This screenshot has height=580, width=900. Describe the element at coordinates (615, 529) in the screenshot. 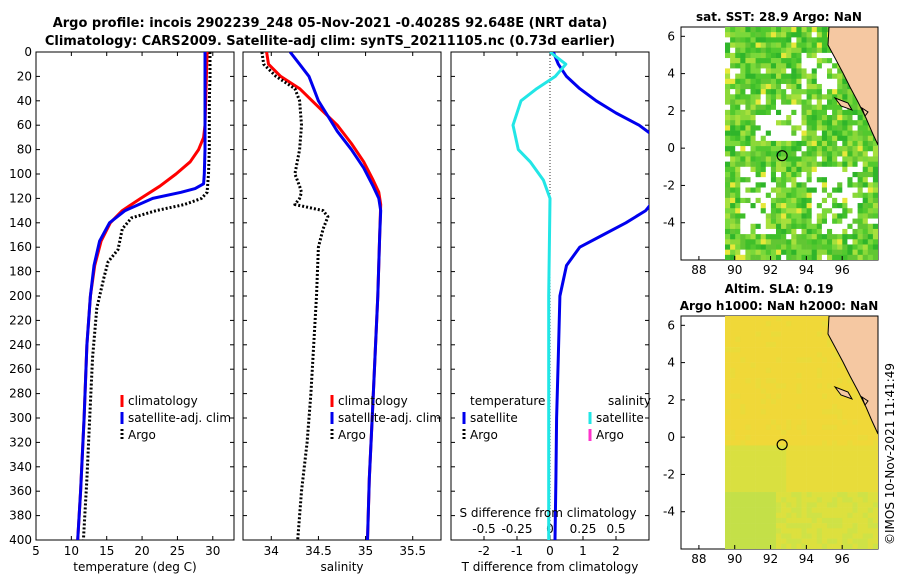

I see `x-tick-label: 0.5` at that location.